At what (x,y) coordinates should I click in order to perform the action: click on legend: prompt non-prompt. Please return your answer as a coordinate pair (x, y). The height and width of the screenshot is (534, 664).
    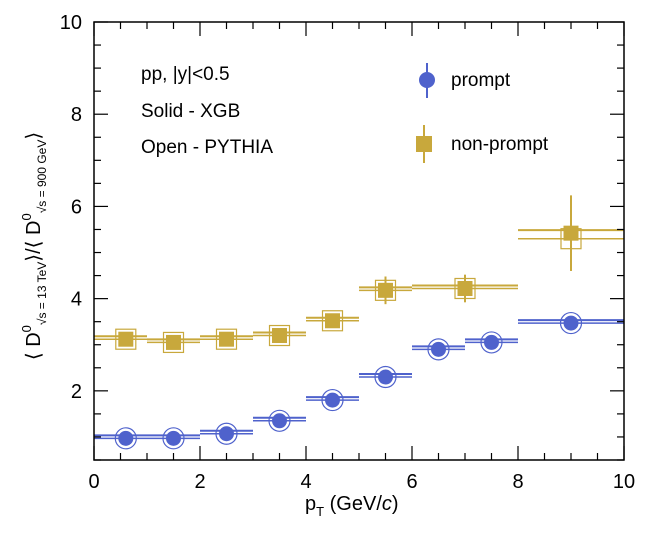
    Looking at the image, I should click on (482, 113).